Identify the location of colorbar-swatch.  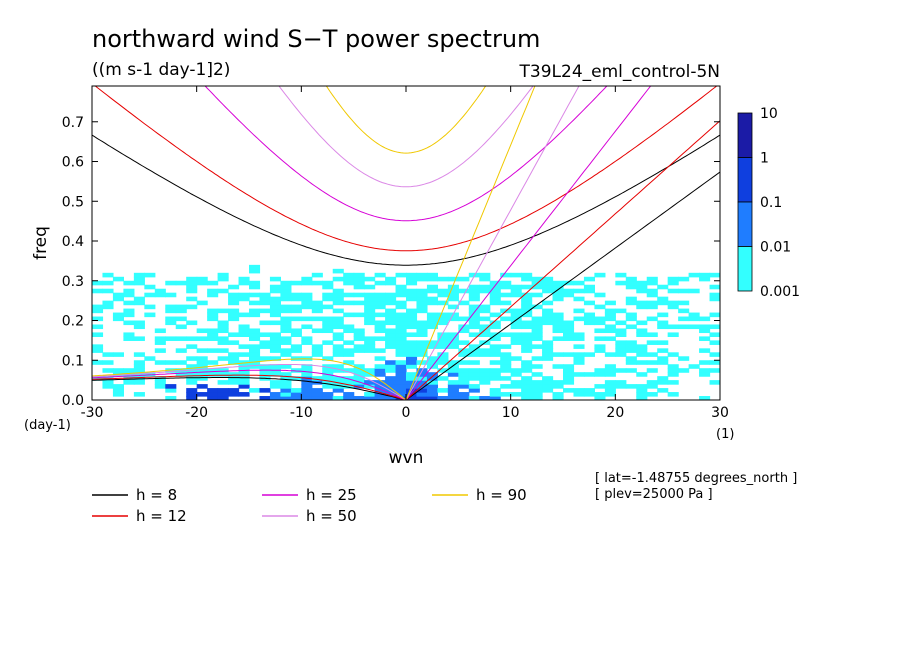
(745, 180).